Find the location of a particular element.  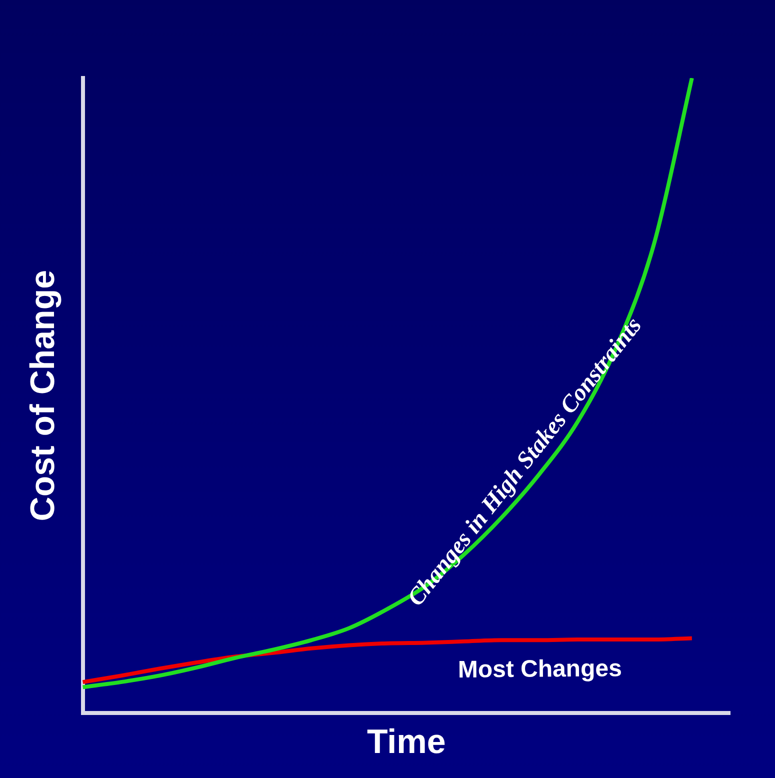

x-axis-title: Time is located at coordinates (406, 741).